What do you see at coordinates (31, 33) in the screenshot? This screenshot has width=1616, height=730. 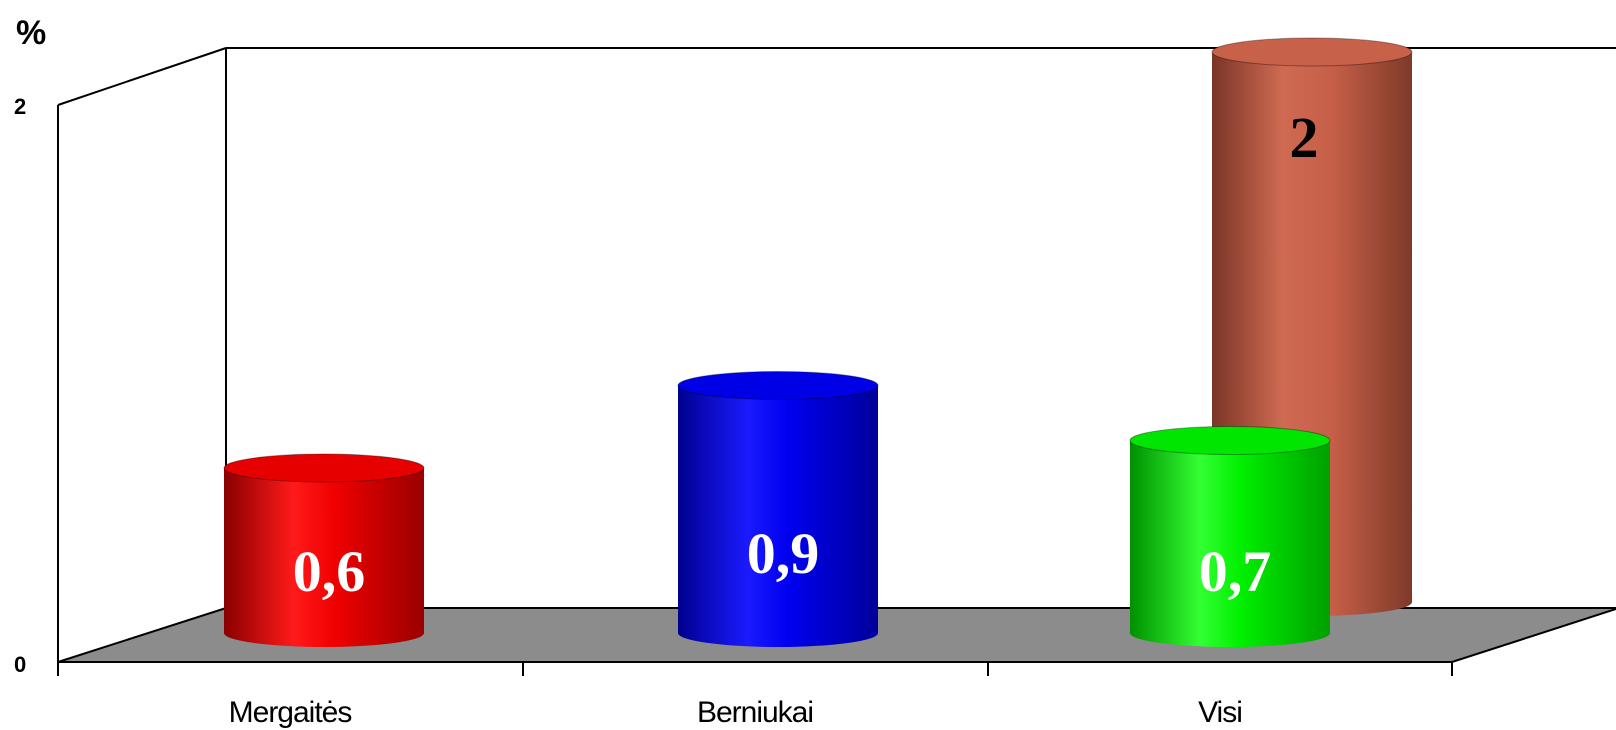 I see `y-axis-label: %` at bounding box center [31, 33].